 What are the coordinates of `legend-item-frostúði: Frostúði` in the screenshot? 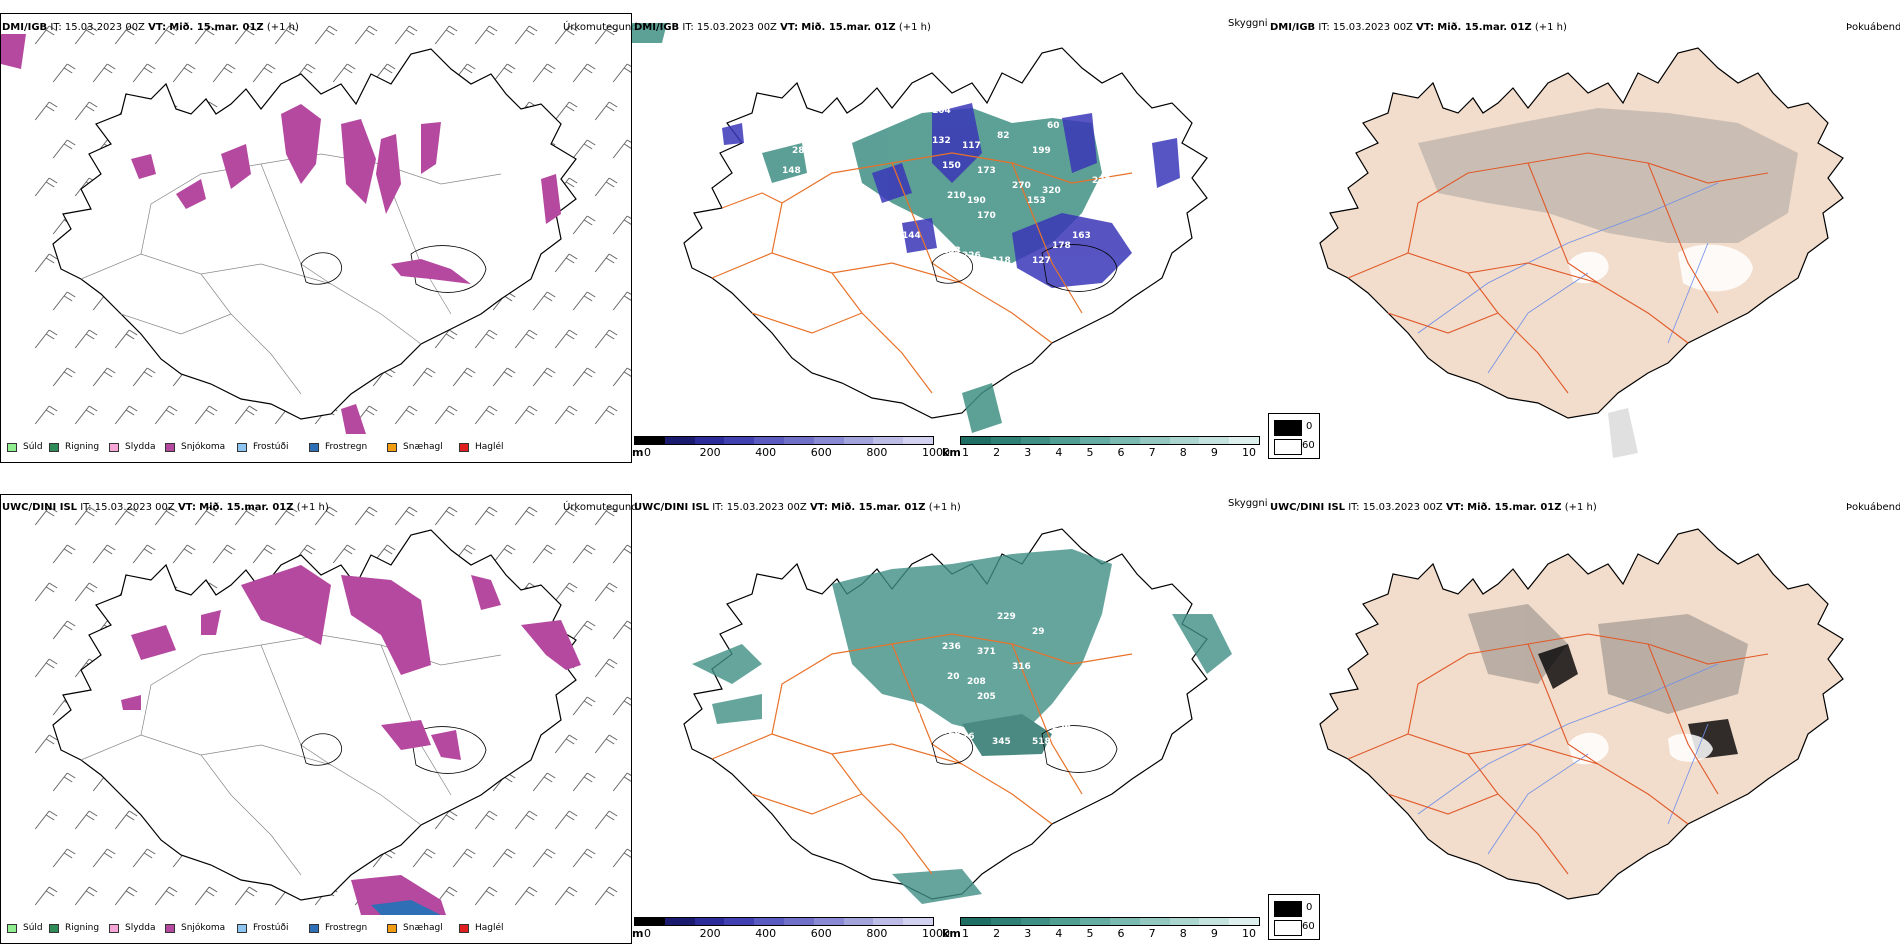 It's located at (262, 928).